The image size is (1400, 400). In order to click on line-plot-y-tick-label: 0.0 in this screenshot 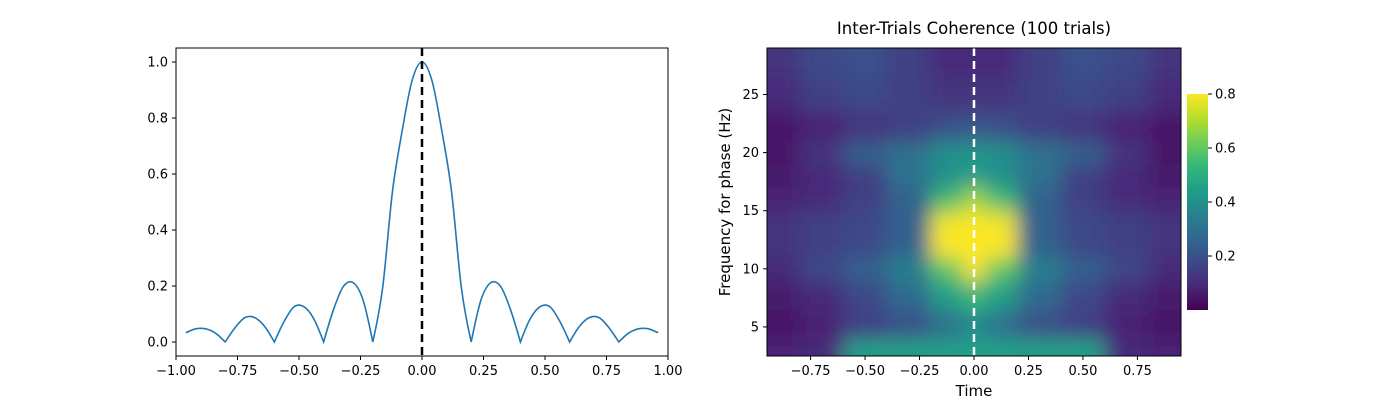, I will do `click(157, 343)`.